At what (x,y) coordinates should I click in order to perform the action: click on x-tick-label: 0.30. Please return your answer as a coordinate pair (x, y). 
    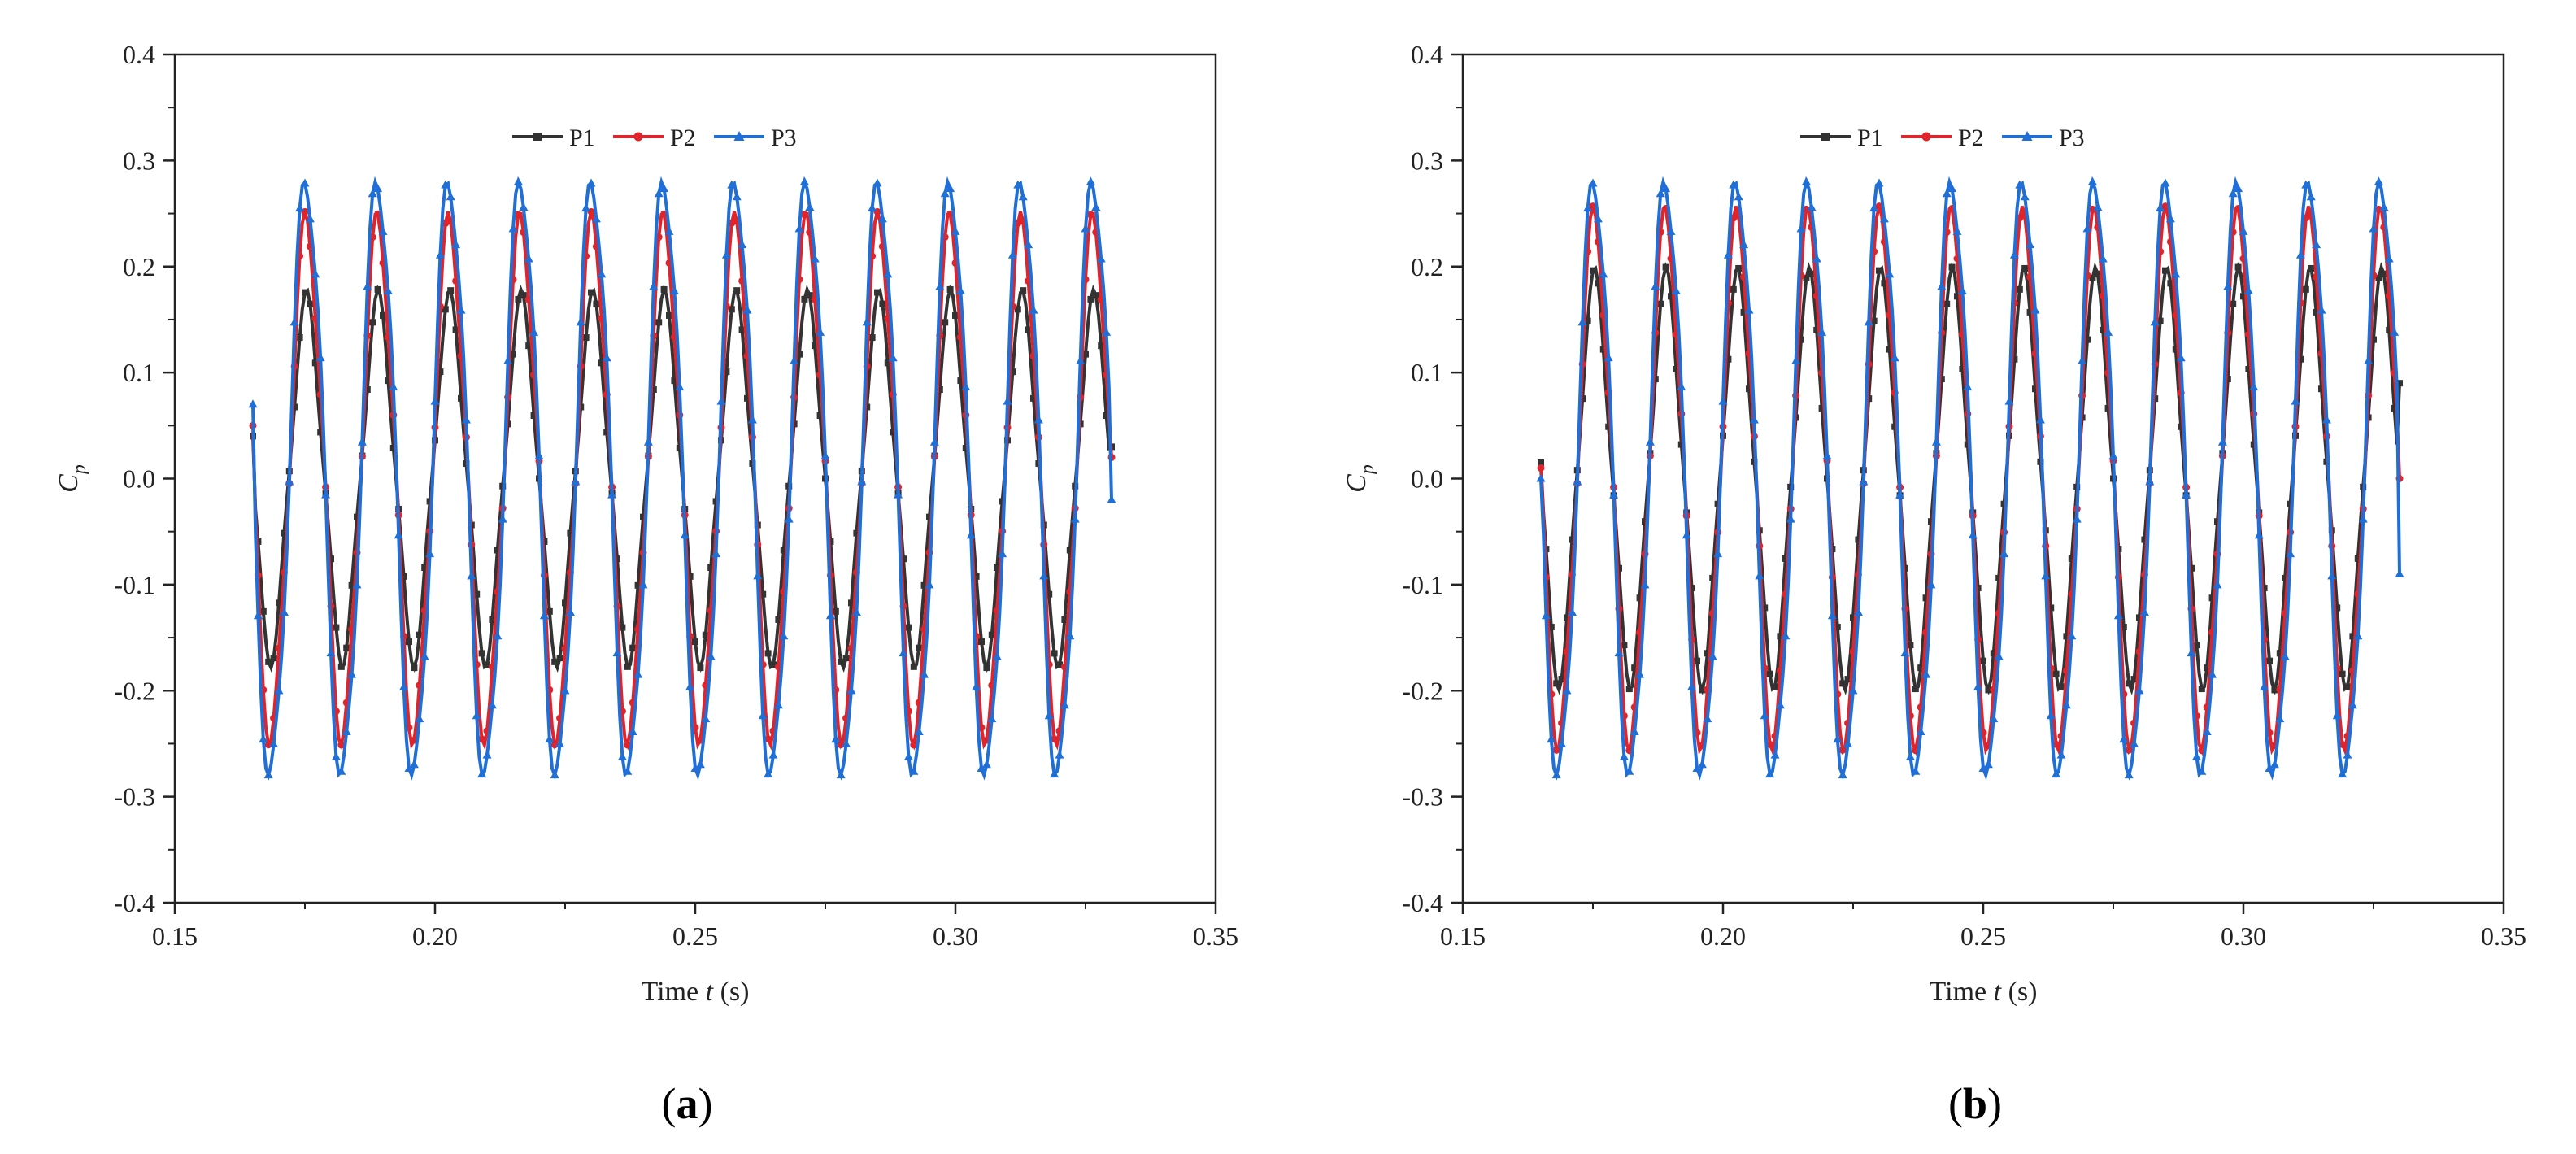
    Looking at the image, I should click on (2244, 936).